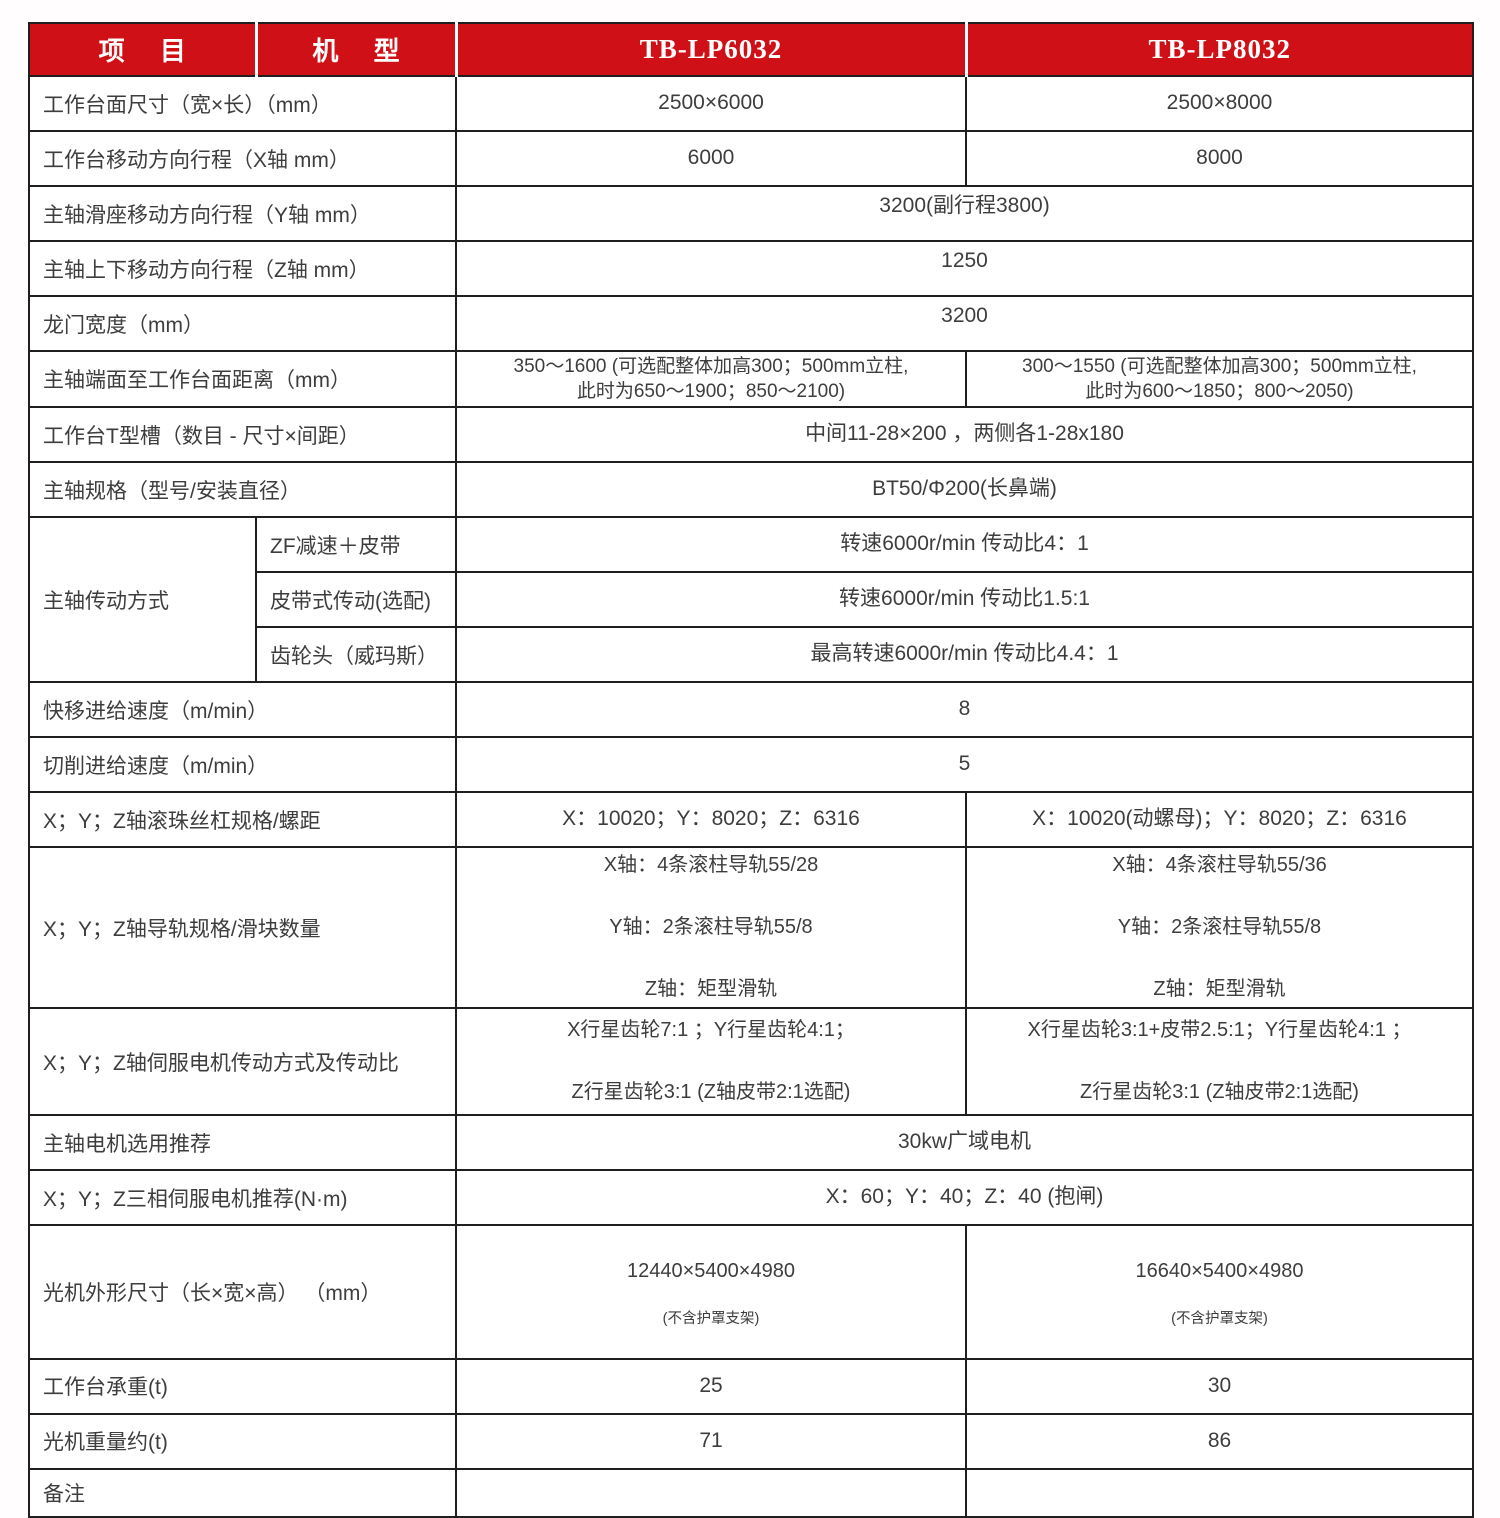  Describe the element at coordinates (711, 1318) in the screenshot. I see `machine-size-a-note: (不含护罩支架)` at that location.